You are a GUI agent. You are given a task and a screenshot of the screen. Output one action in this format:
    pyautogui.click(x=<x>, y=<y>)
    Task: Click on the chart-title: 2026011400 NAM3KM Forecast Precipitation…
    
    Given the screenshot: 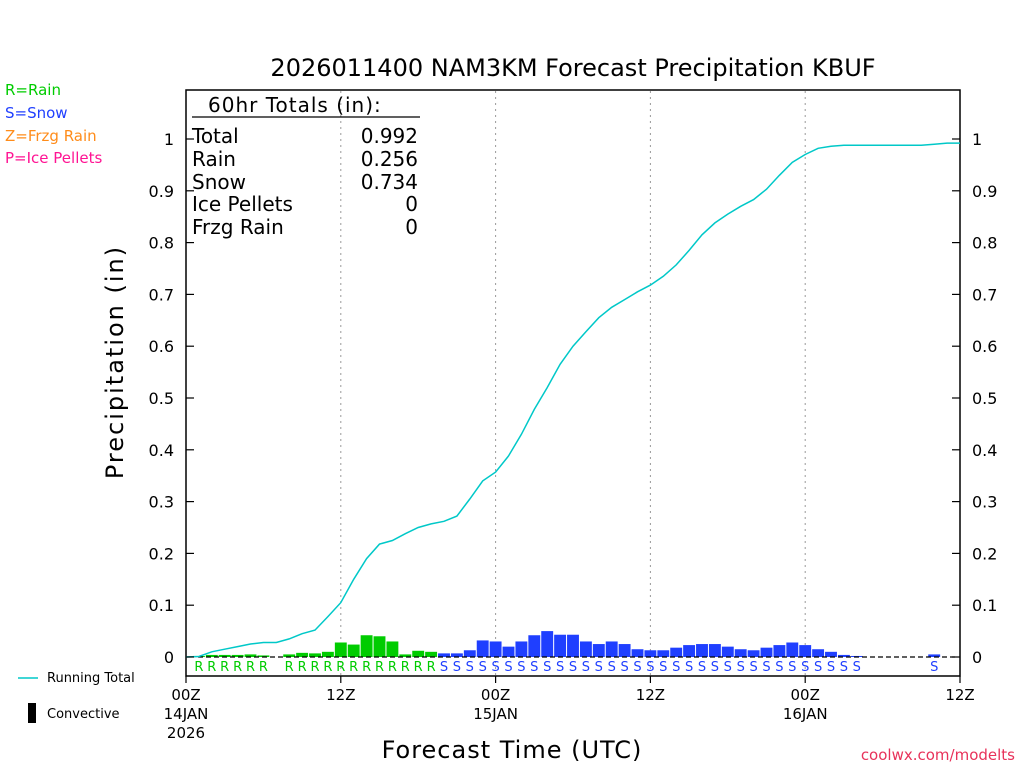 What is the action you would take?
    pyautogui.click(x=572, y=68)
    